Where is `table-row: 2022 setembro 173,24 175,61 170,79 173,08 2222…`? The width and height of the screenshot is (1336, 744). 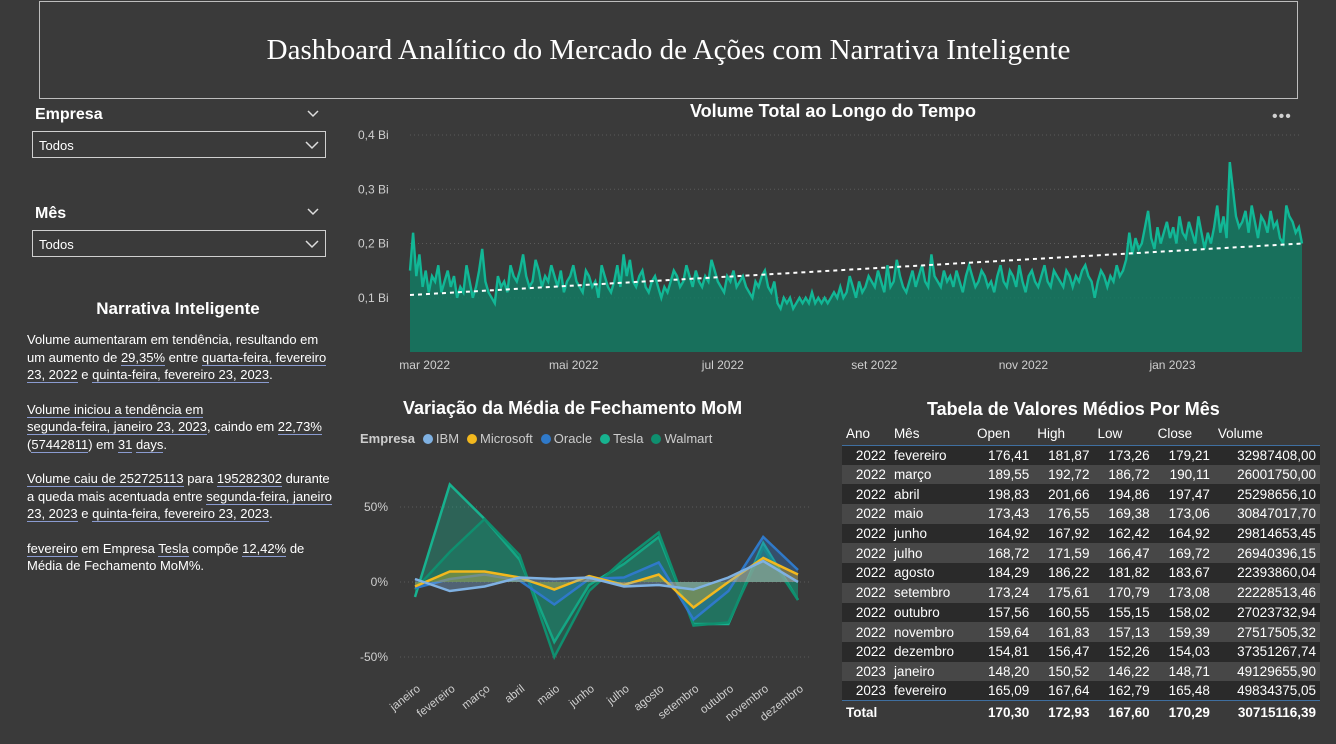
table-row: 2022 setembro 173,24 175,61 170,79 173,08 2222… is located at coordinates (1081, 592).